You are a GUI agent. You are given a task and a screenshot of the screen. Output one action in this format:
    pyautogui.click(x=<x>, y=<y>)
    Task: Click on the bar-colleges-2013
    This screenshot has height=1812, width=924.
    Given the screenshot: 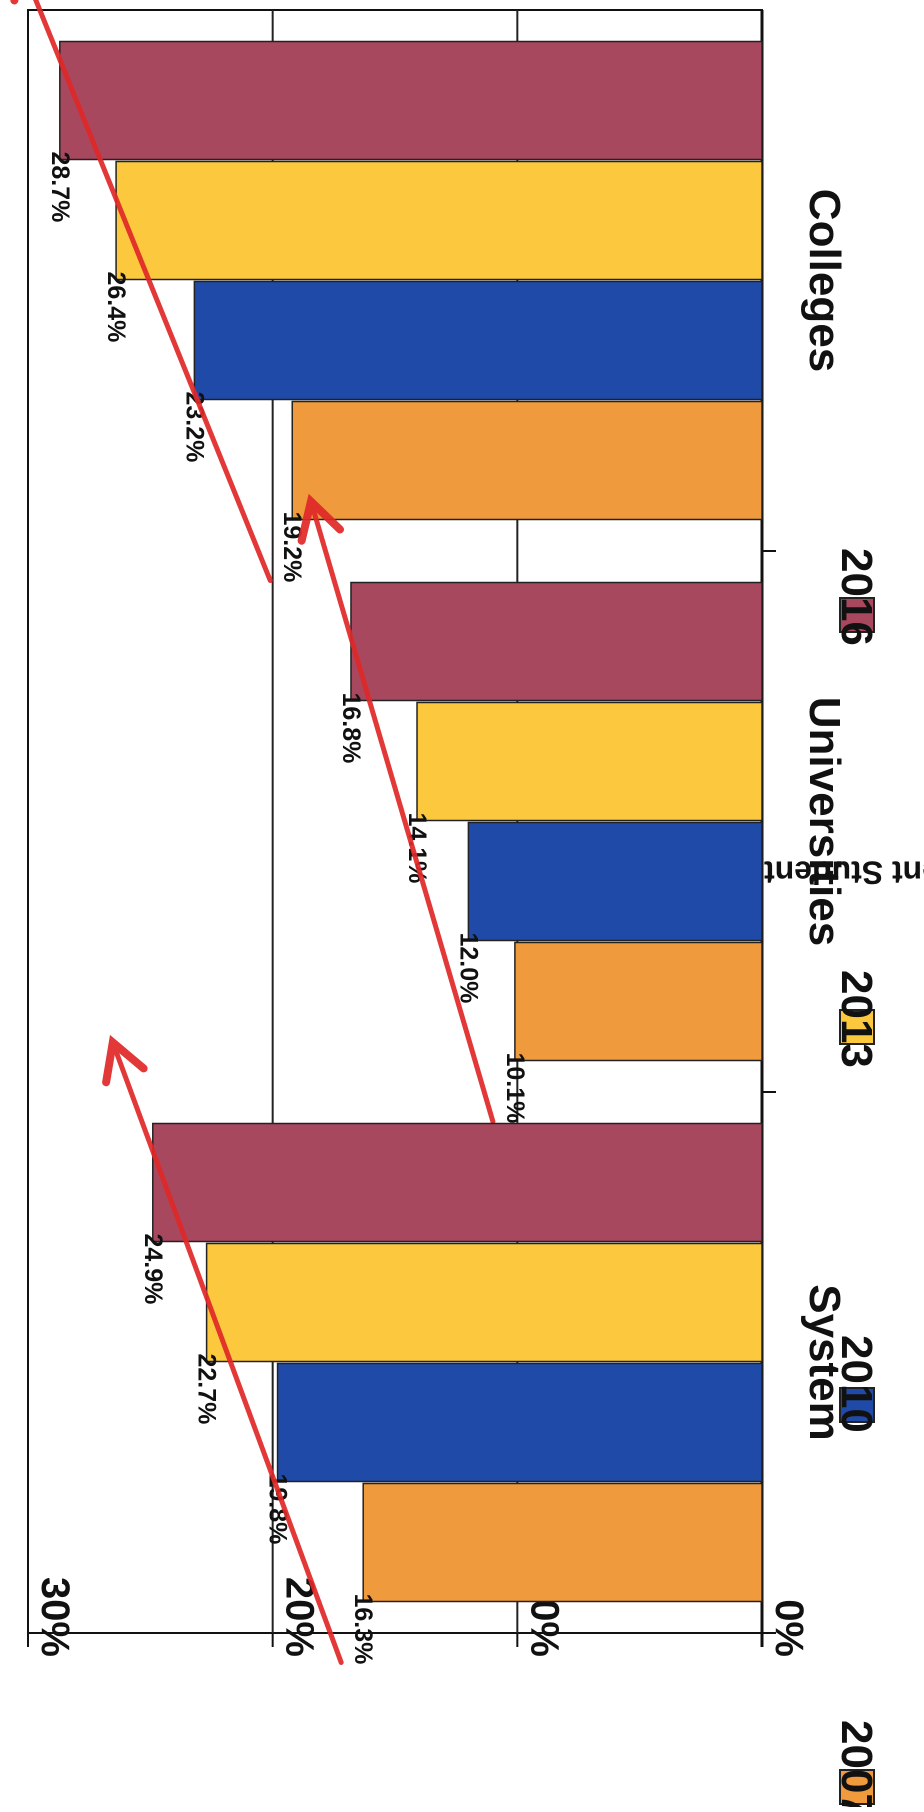 What is the action you would take?
    pyautogui.click(x=439, y=220)
    